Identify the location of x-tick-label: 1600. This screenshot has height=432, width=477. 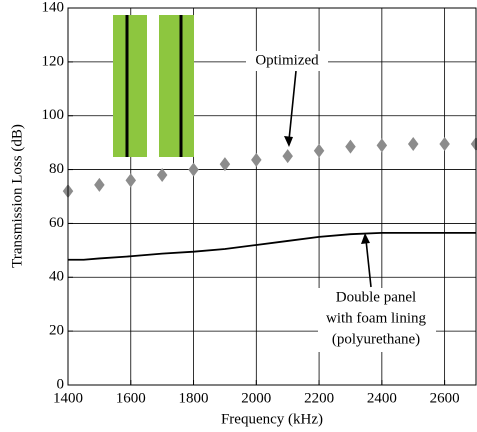
(131, 398).